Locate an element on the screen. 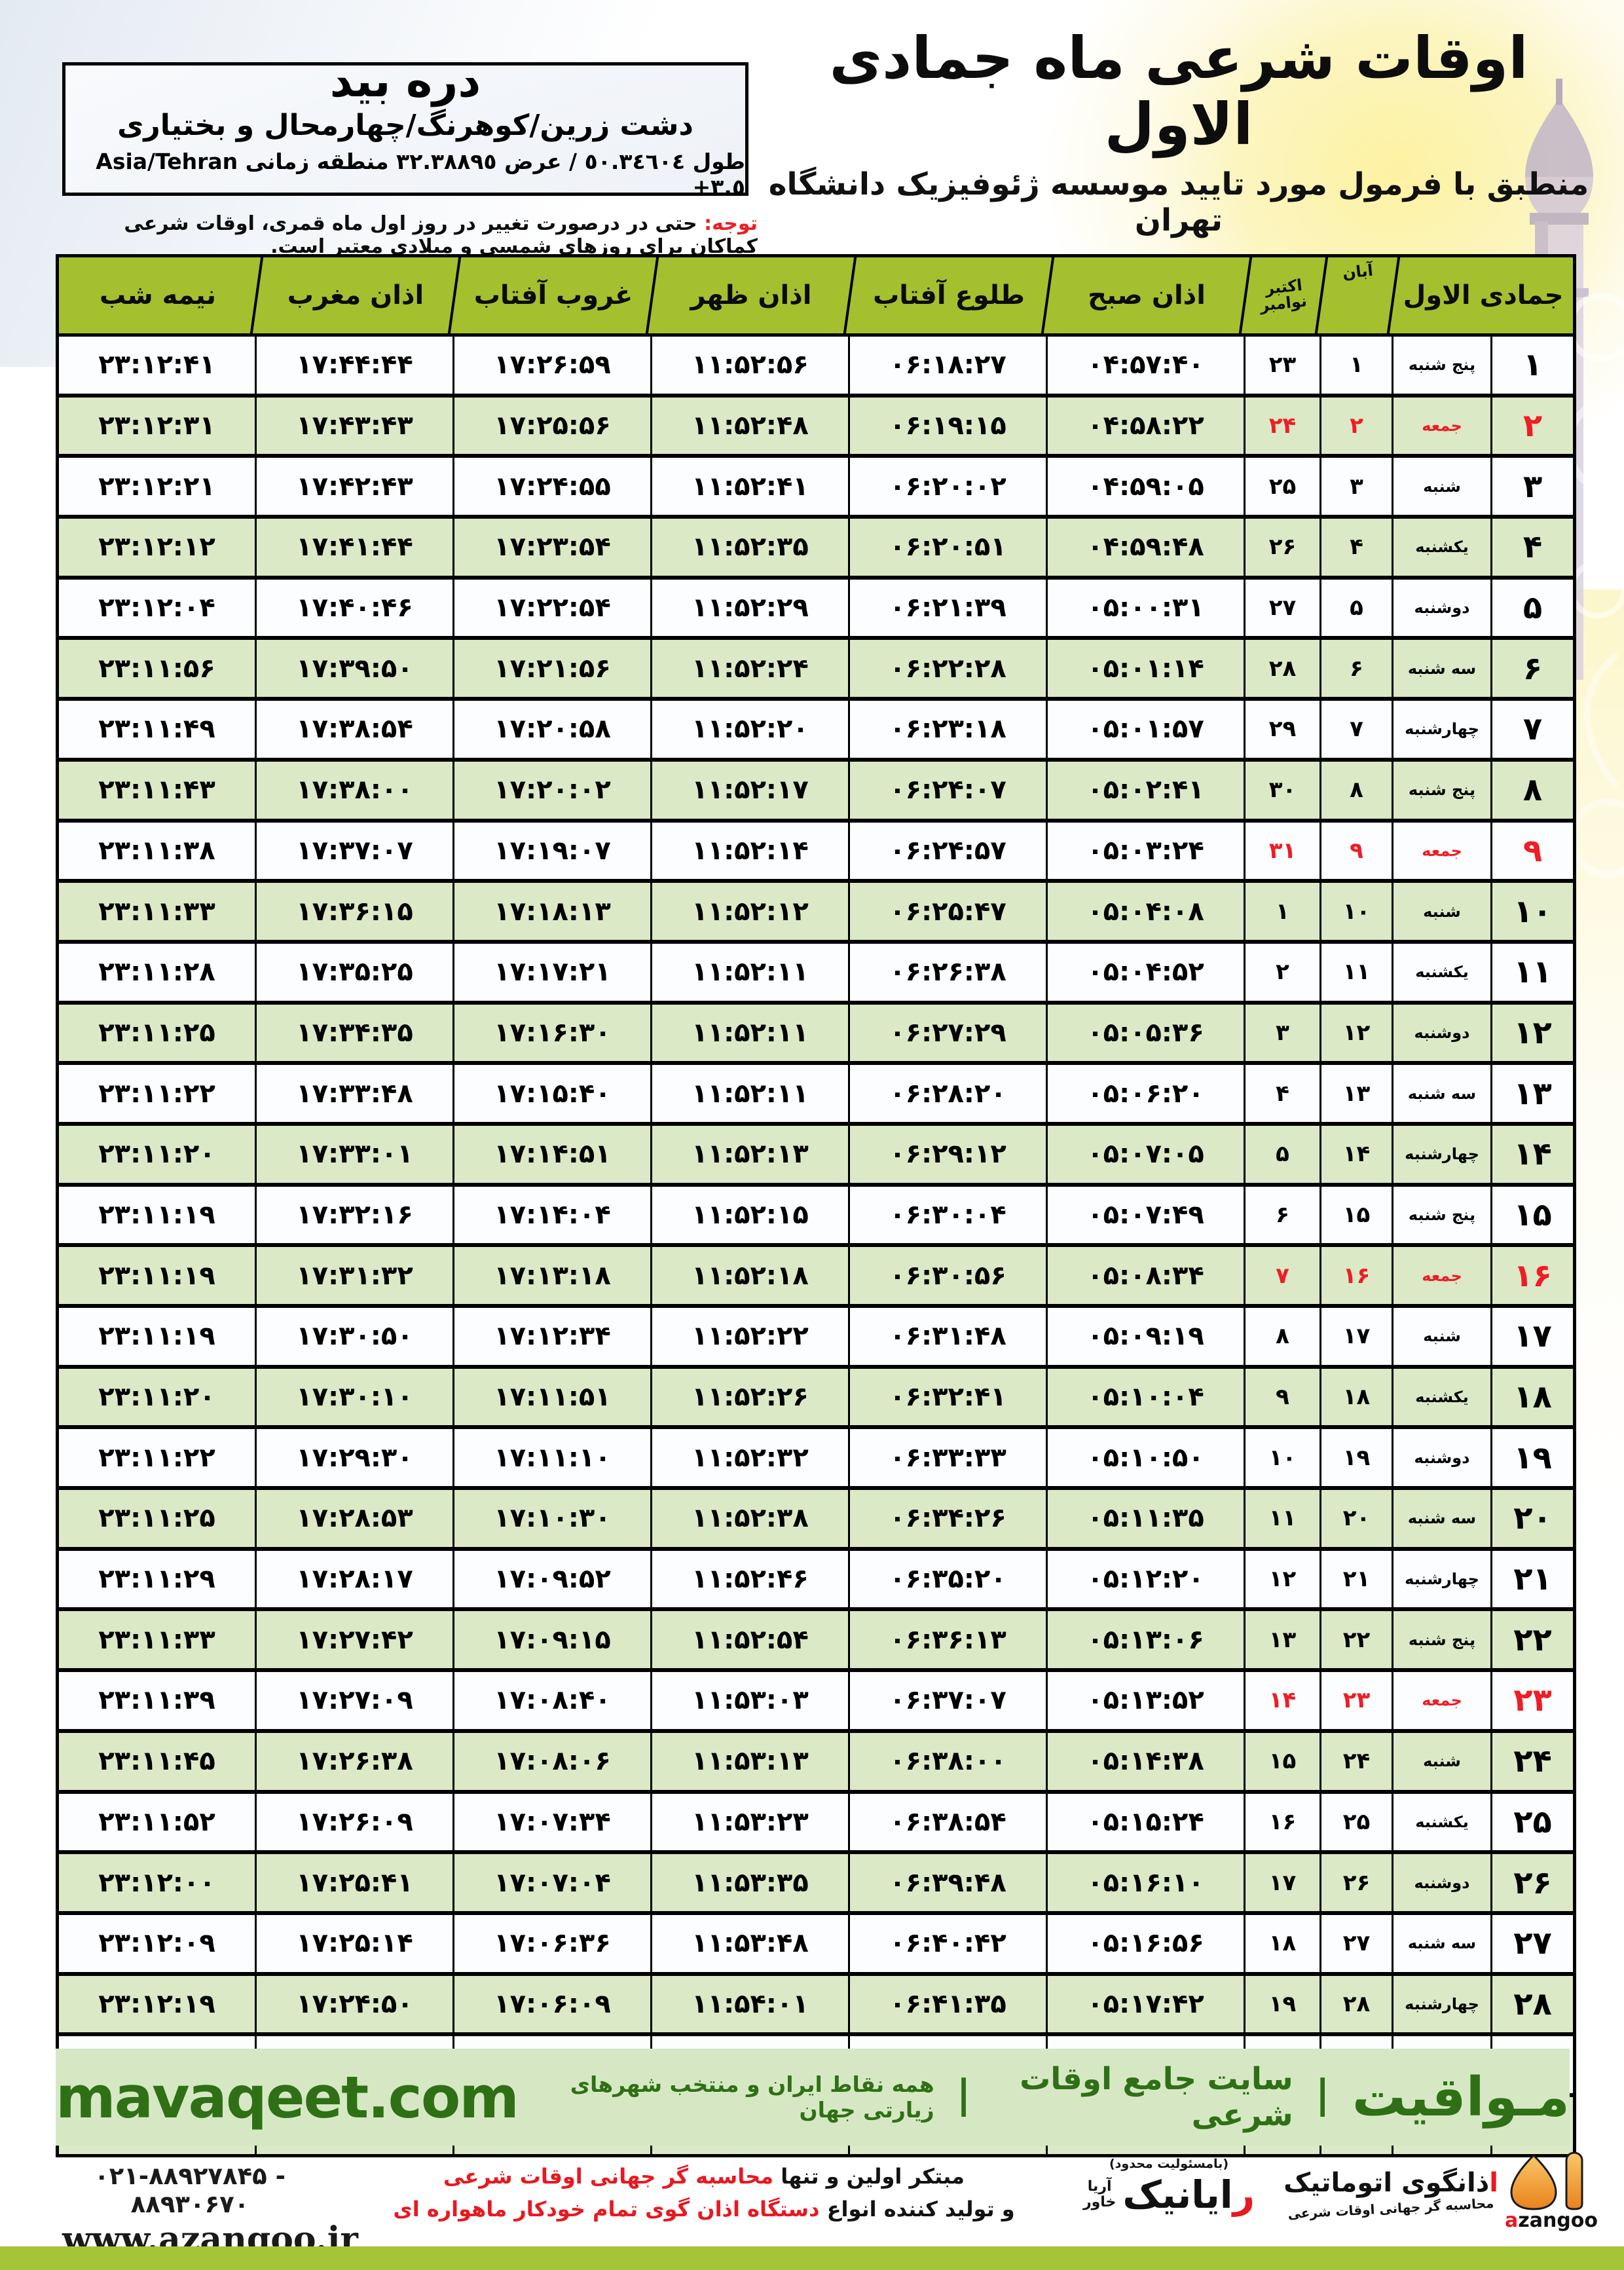  cell-dhuhr-time: ۱۱:۵۲:۲۲ is located at coordinates (751, 1336).